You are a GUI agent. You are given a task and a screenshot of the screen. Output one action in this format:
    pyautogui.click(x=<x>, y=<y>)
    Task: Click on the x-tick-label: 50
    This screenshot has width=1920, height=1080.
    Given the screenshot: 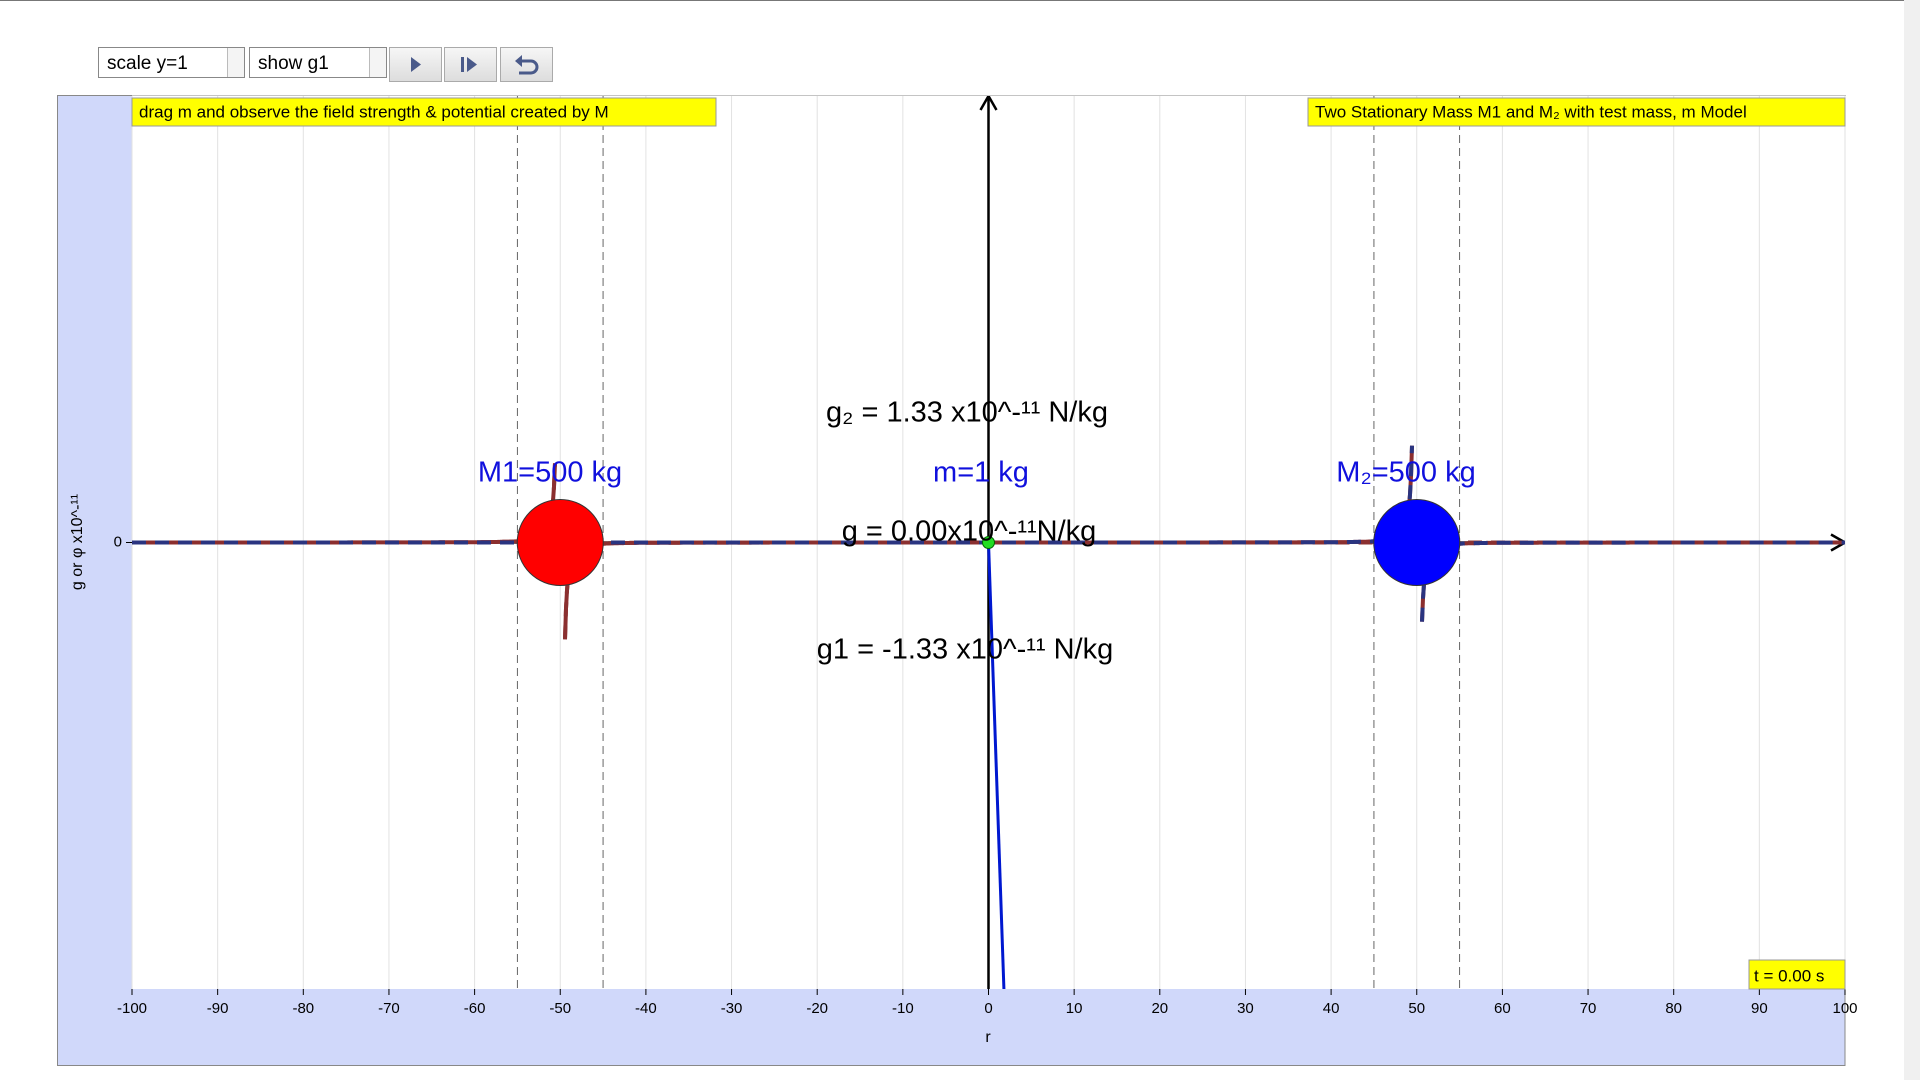 What is the action you would take?
    pyautogui.click(x=1416, y=1008)
    